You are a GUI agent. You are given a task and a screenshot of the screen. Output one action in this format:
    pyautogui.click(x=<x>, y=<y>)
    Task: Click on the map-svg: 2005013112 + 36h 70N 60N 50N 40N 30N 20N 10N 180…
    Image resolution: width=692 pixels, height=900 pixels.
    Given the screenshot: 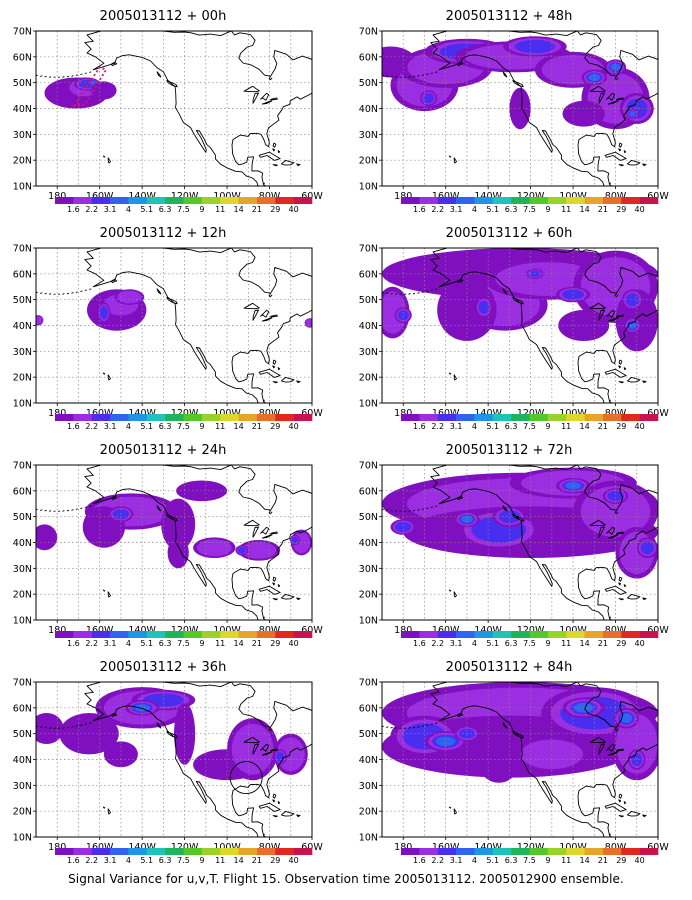 What is the action you would take?
    pyautogui.click(x=168, y=762)
    